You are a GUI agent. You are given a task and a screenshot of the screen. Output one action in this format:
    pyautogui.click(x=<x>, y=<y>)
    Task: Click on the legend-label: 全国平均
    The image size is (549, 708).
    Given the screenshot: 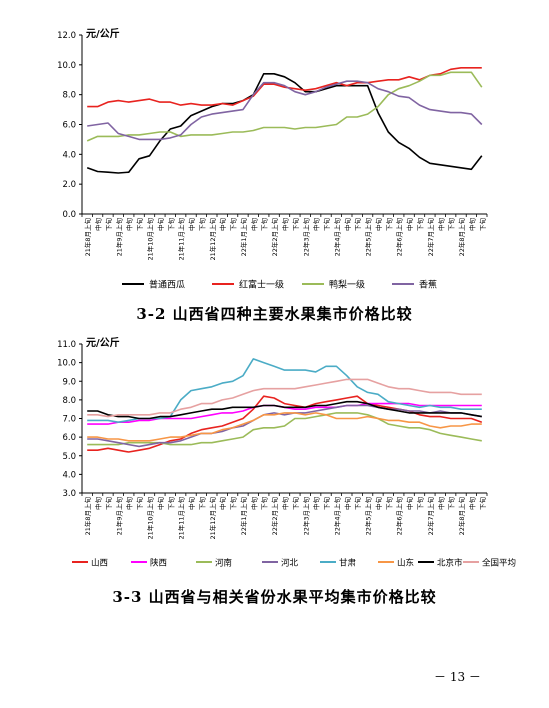 What is the action you would take?
    pyautogui.click(x=499, y=563)
    